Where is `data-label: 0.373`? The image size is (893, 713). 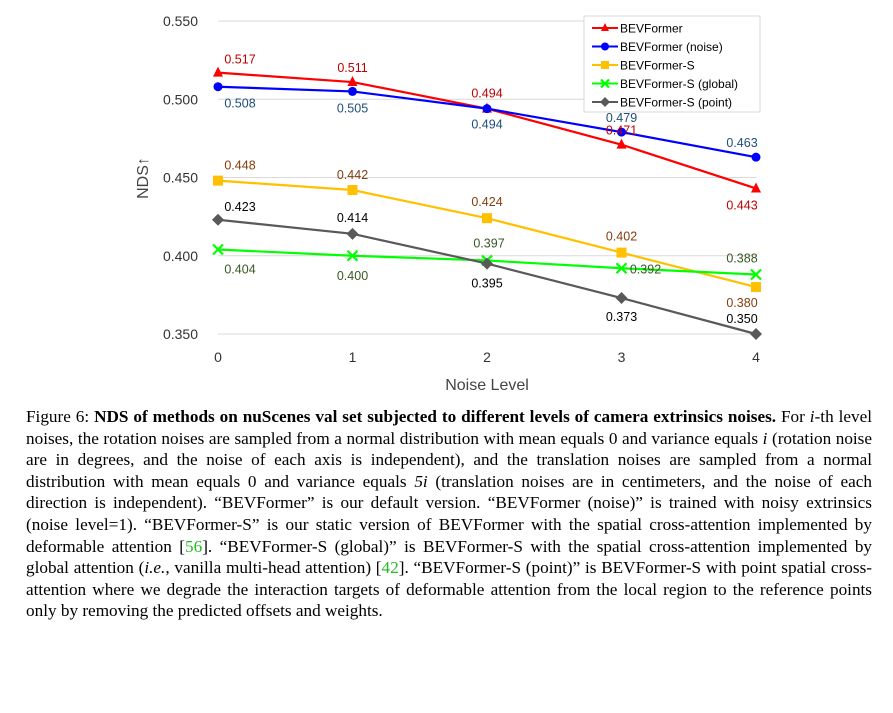
data-label: 0.373 is located at coordinates (621, 317).